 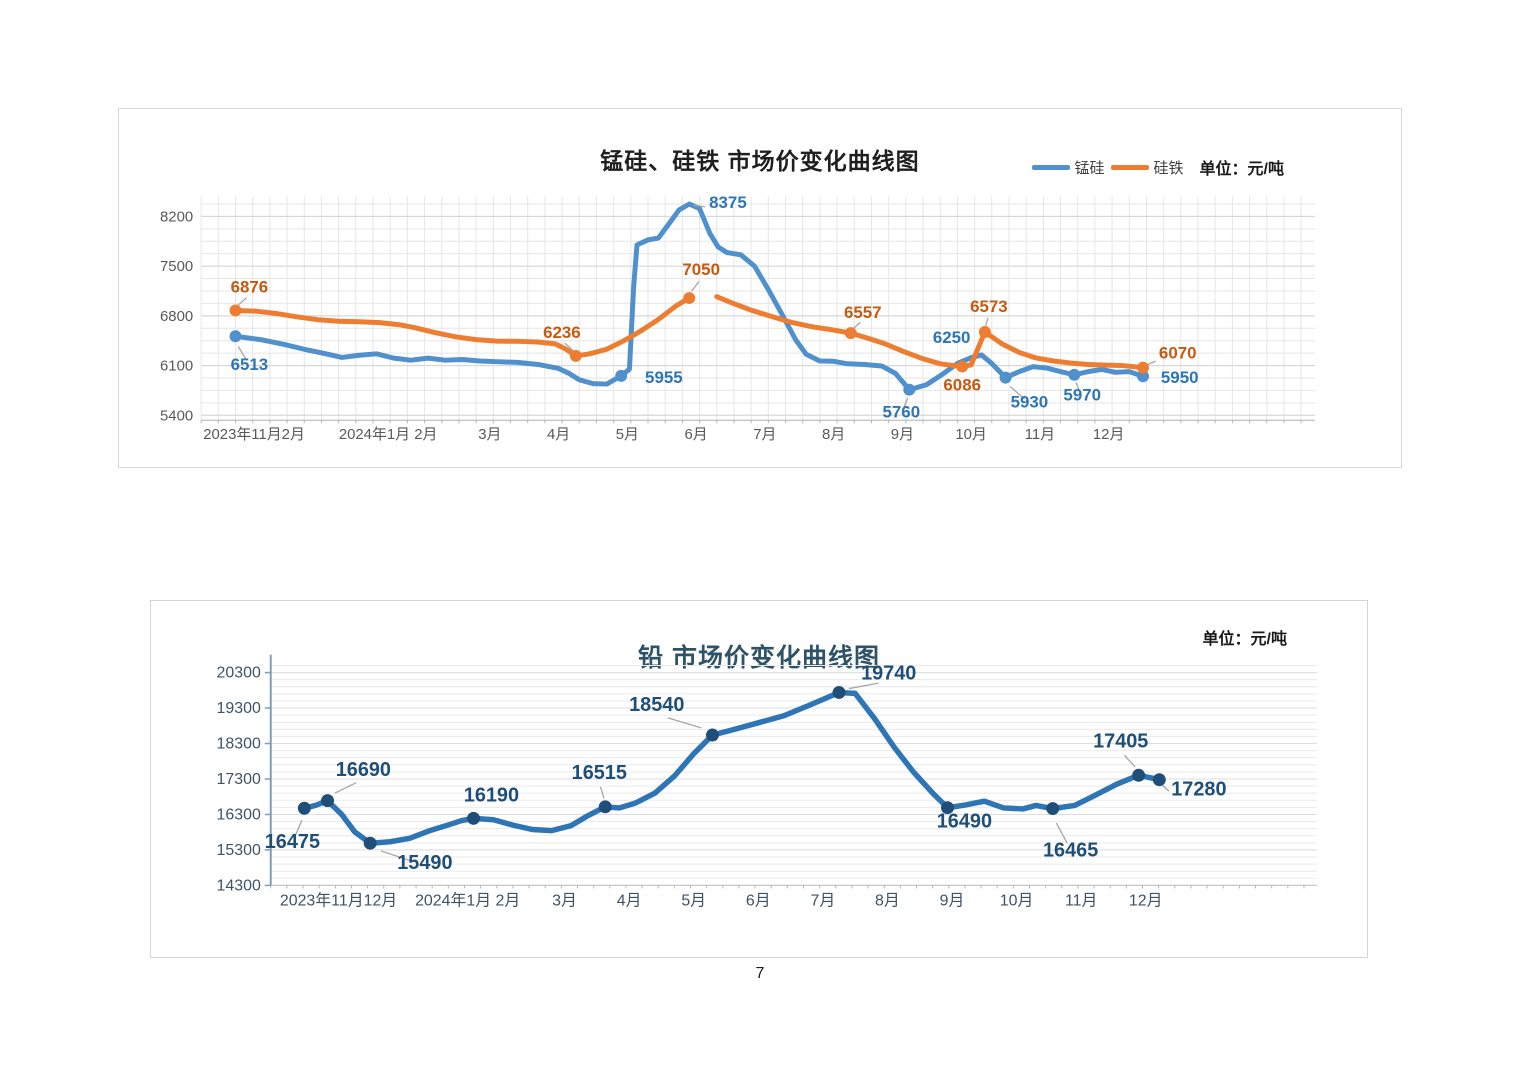 What do you see at coordinates (599, 773) in the screenshot?
I see `svg-text: 16515` at bounding box center [599, 773].